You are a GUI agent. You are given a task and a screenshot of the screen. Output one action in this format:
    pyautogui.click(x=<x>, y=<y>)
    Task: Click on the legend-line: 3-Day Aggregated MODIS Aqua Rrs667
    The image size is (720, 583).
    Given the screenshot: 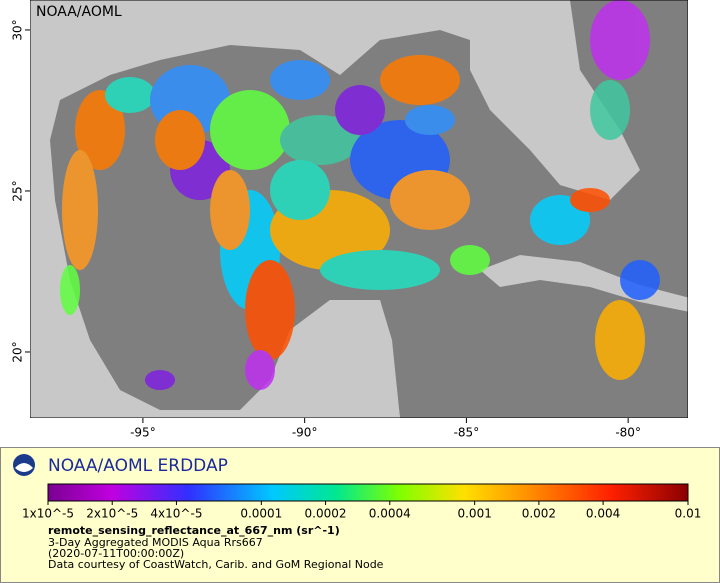 What is the action you would take?
    pyautogui.click(x=155, y=542)
    